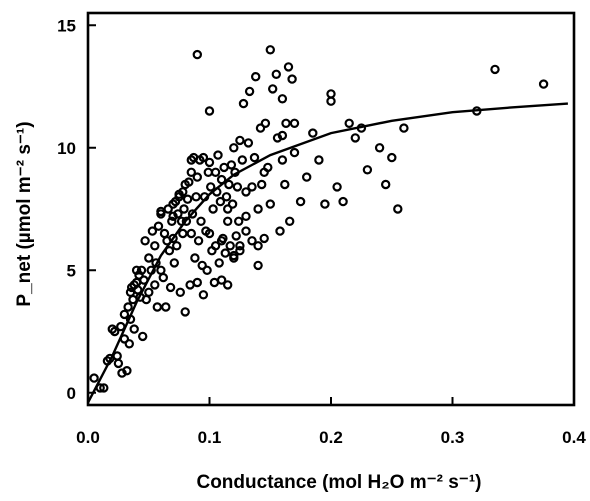 The height and width of the screenshot is (501, 590). What do you see at coordinates (88, 437) in the screenshot?
I see `x-tick-label: 0.0` at bounding box center [88, 437].